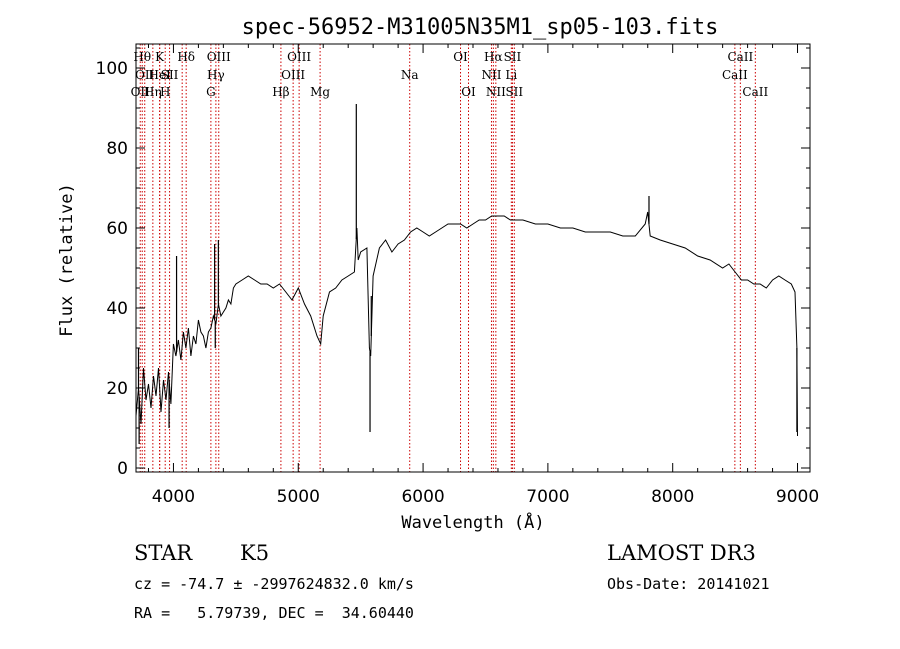 This screenshot has width=900, height=649. I want to click on line-marker-label: Hα, so click(493, 57).